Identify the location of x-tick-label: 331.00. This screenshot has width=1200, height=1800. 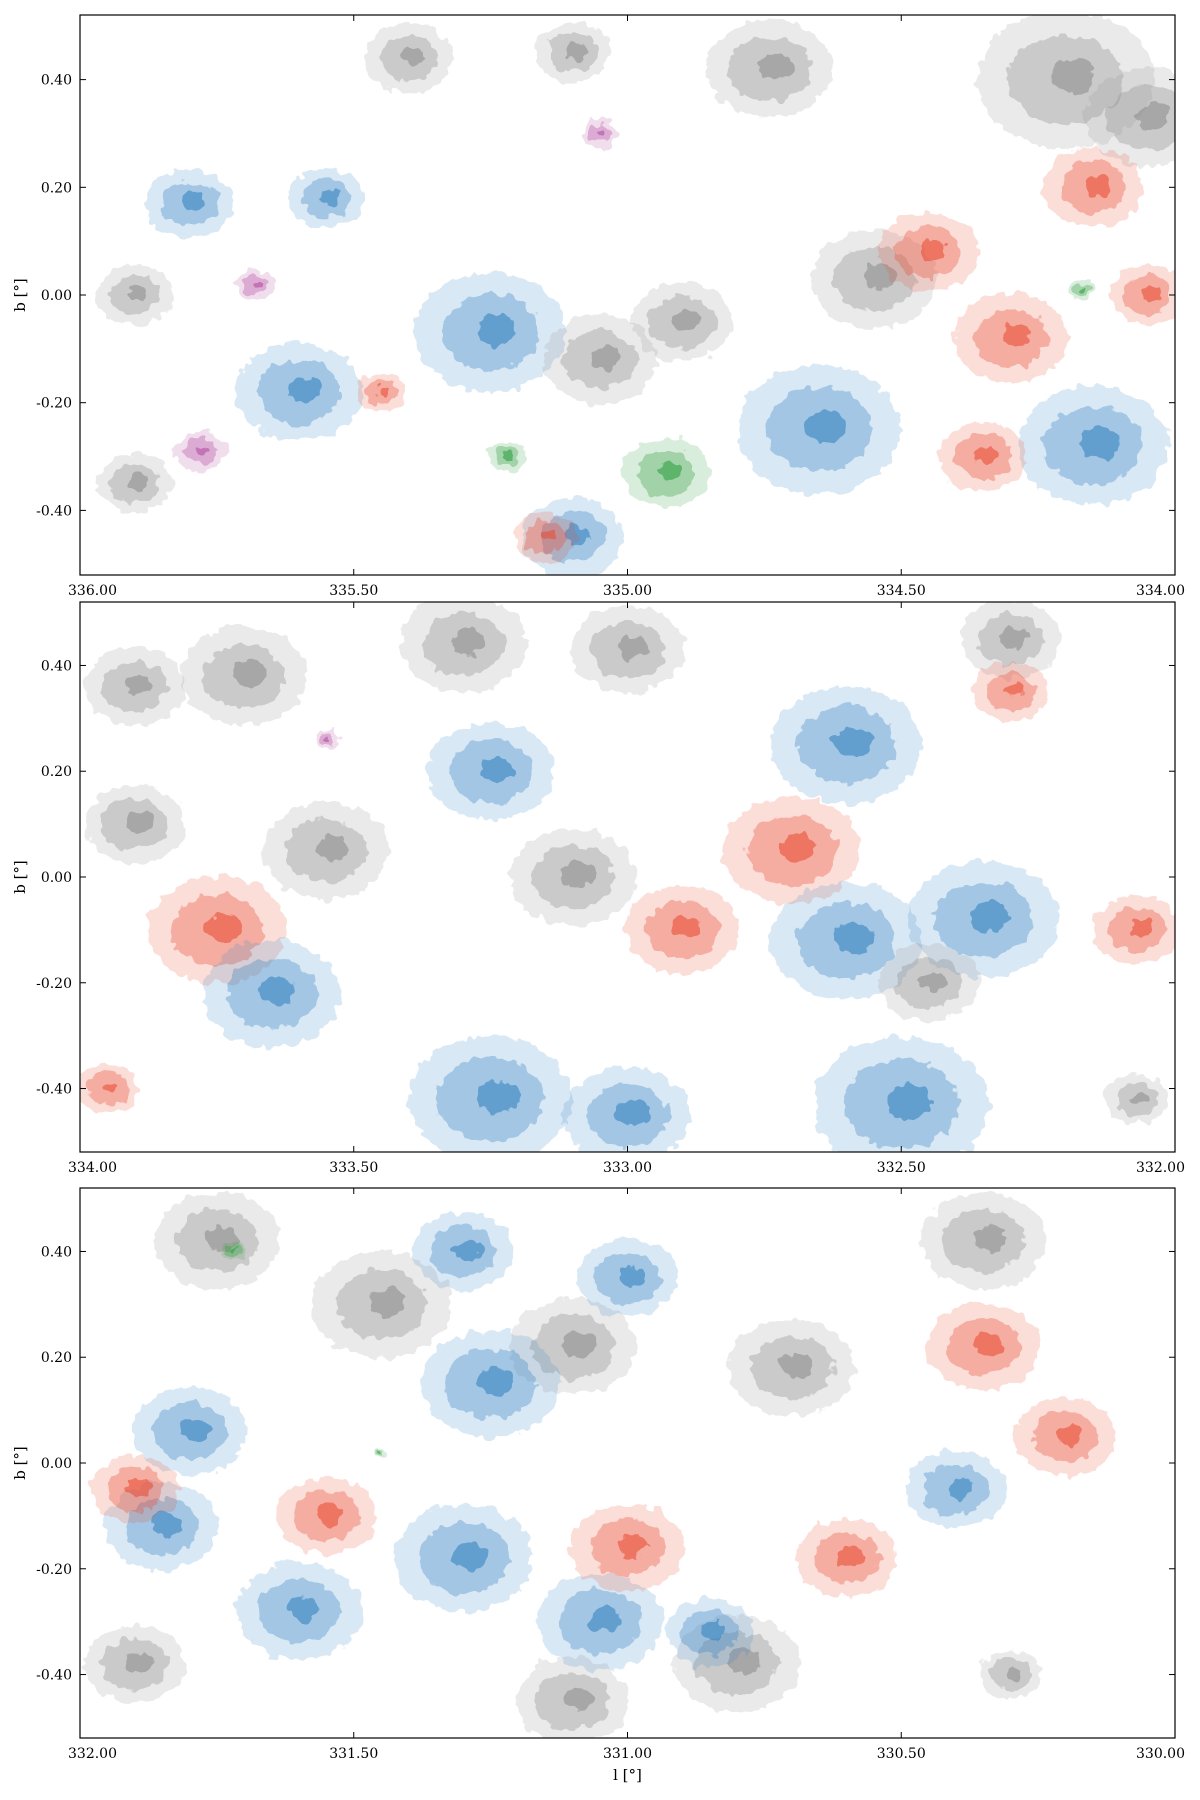
(627, 1754).